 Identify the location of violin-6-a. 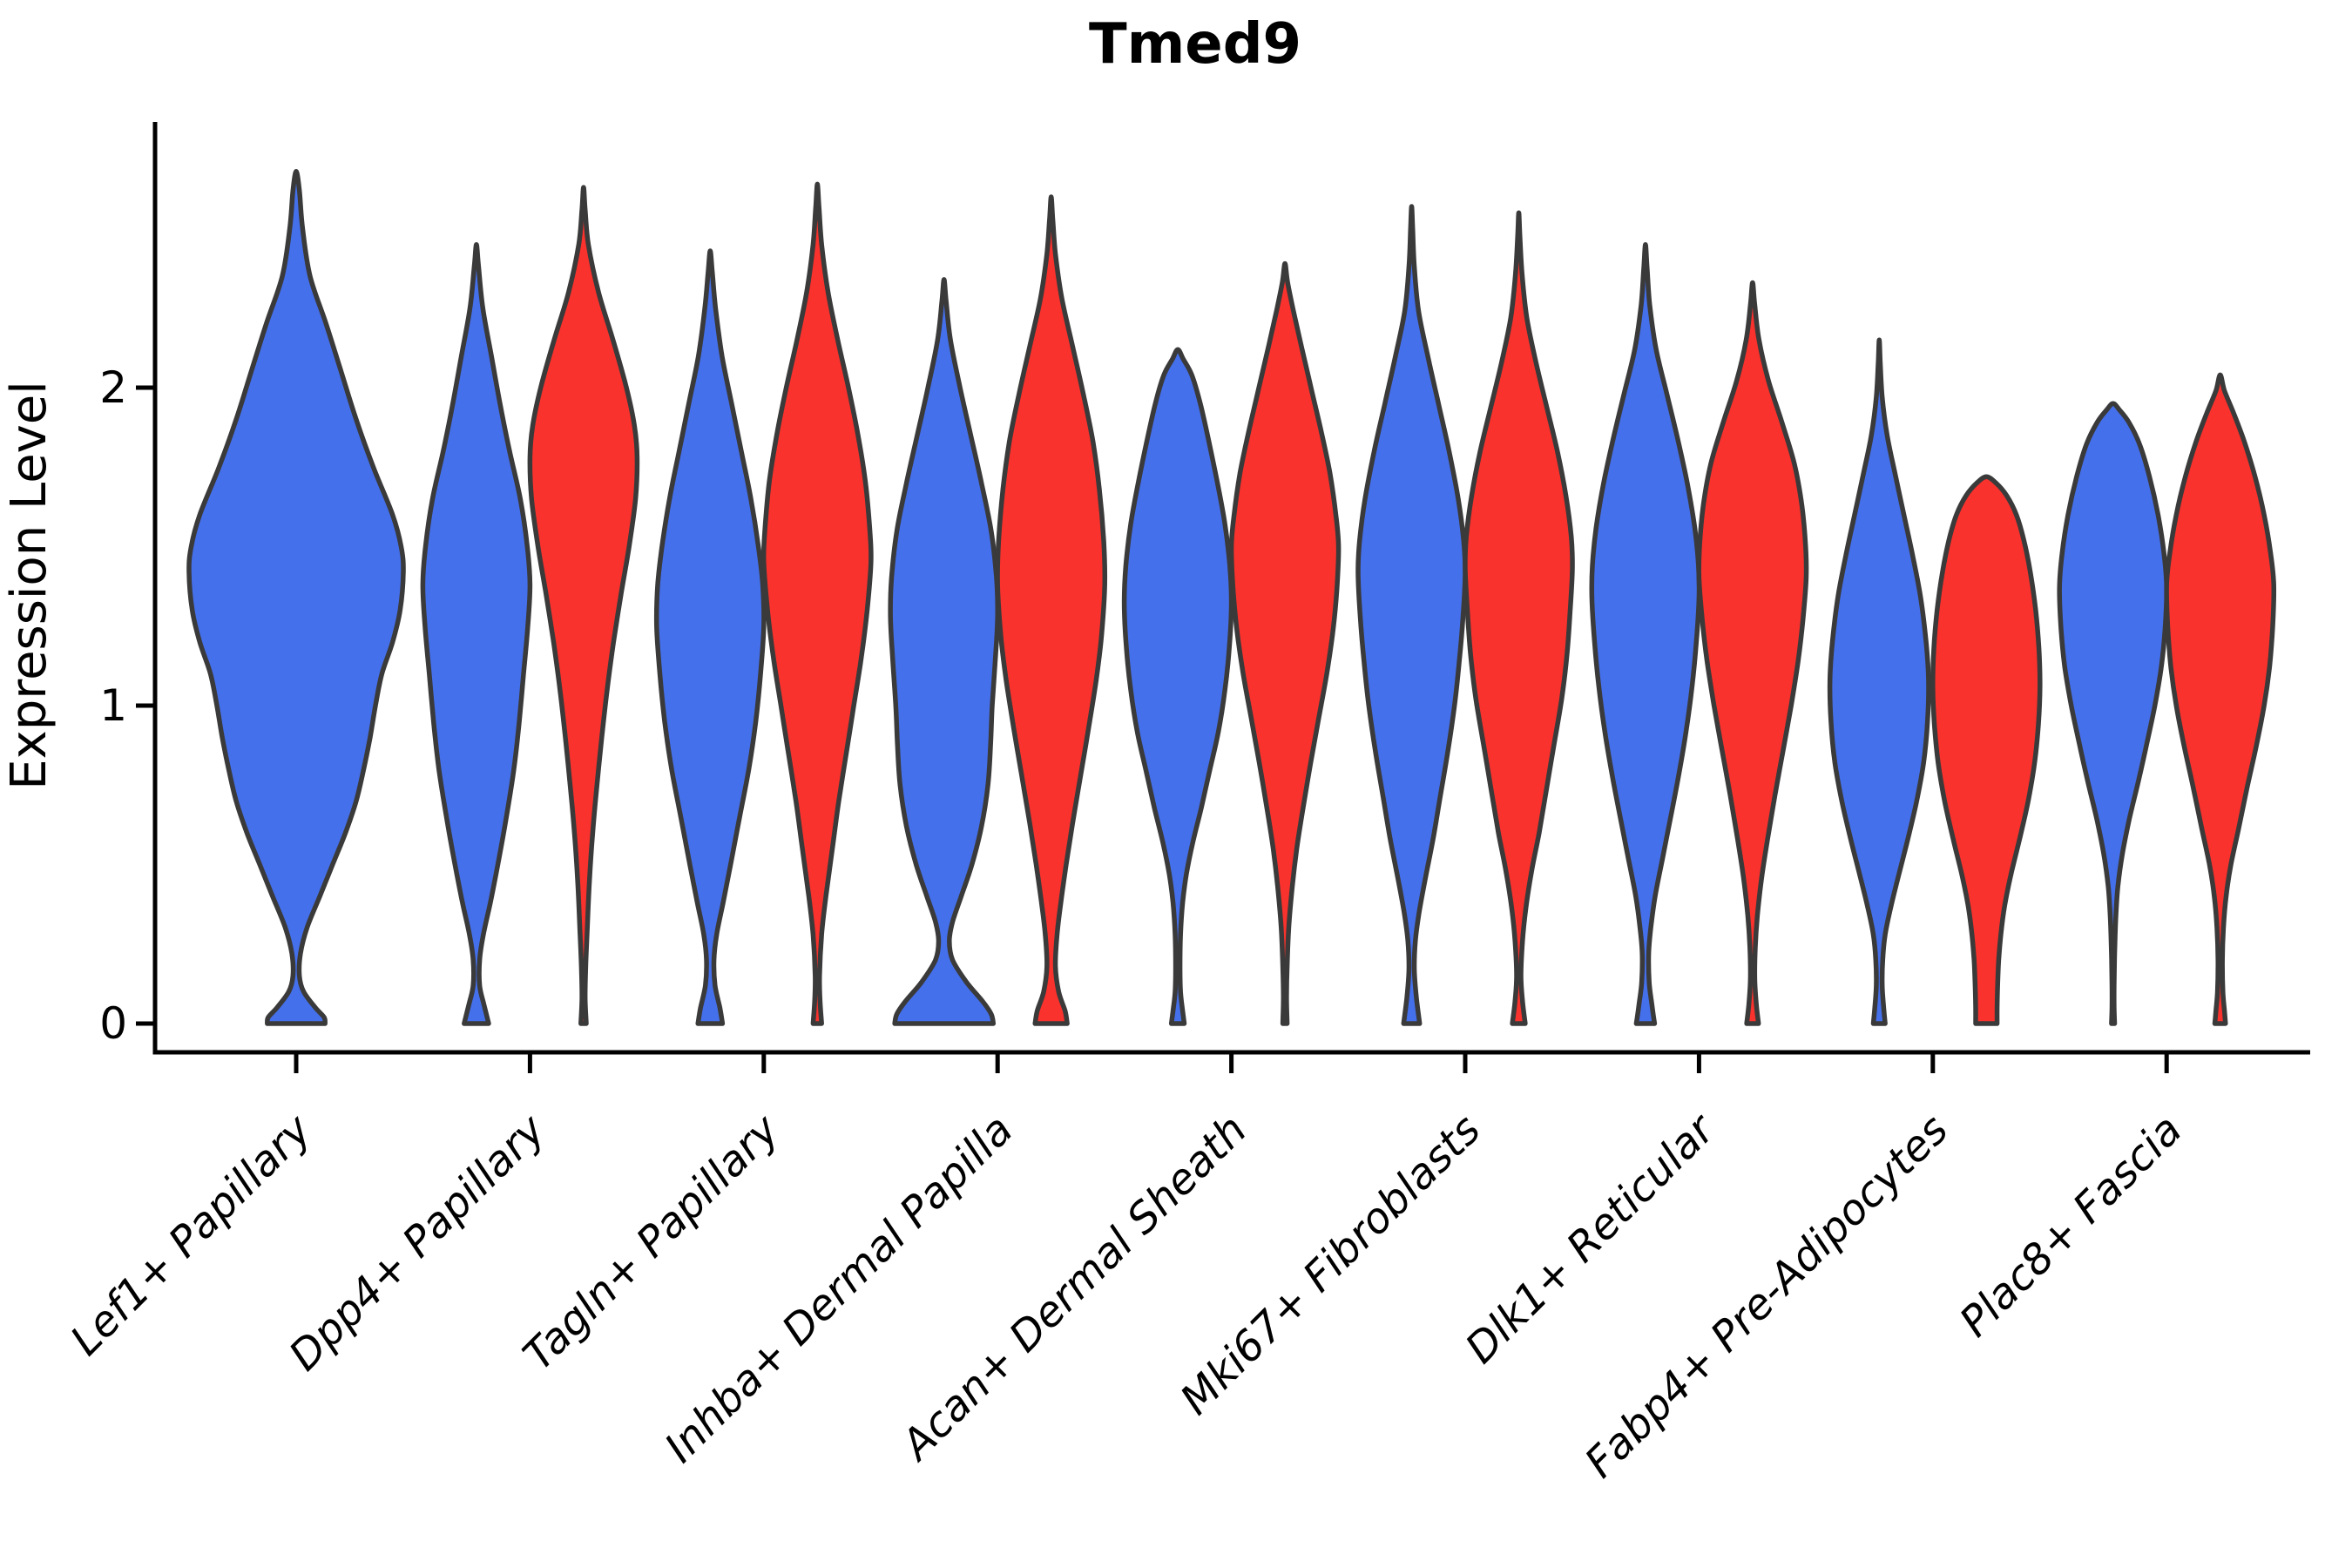
(1645, 633).